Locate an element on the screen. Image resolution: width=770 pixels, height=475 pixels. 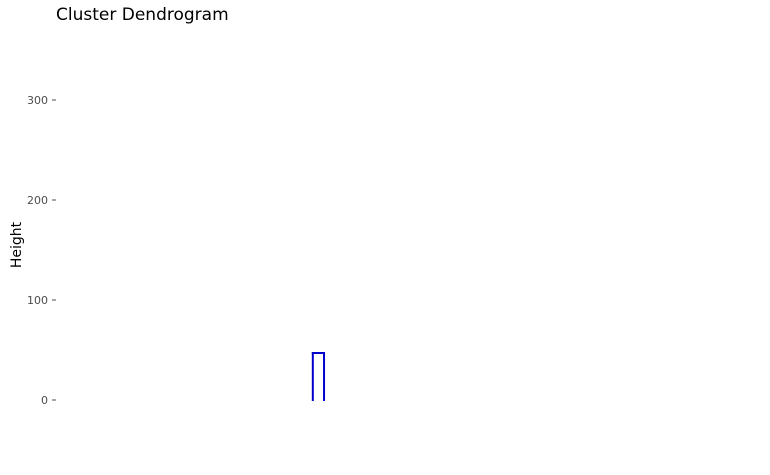
y-tick-label: 100 is located at coordinates (37, 300).